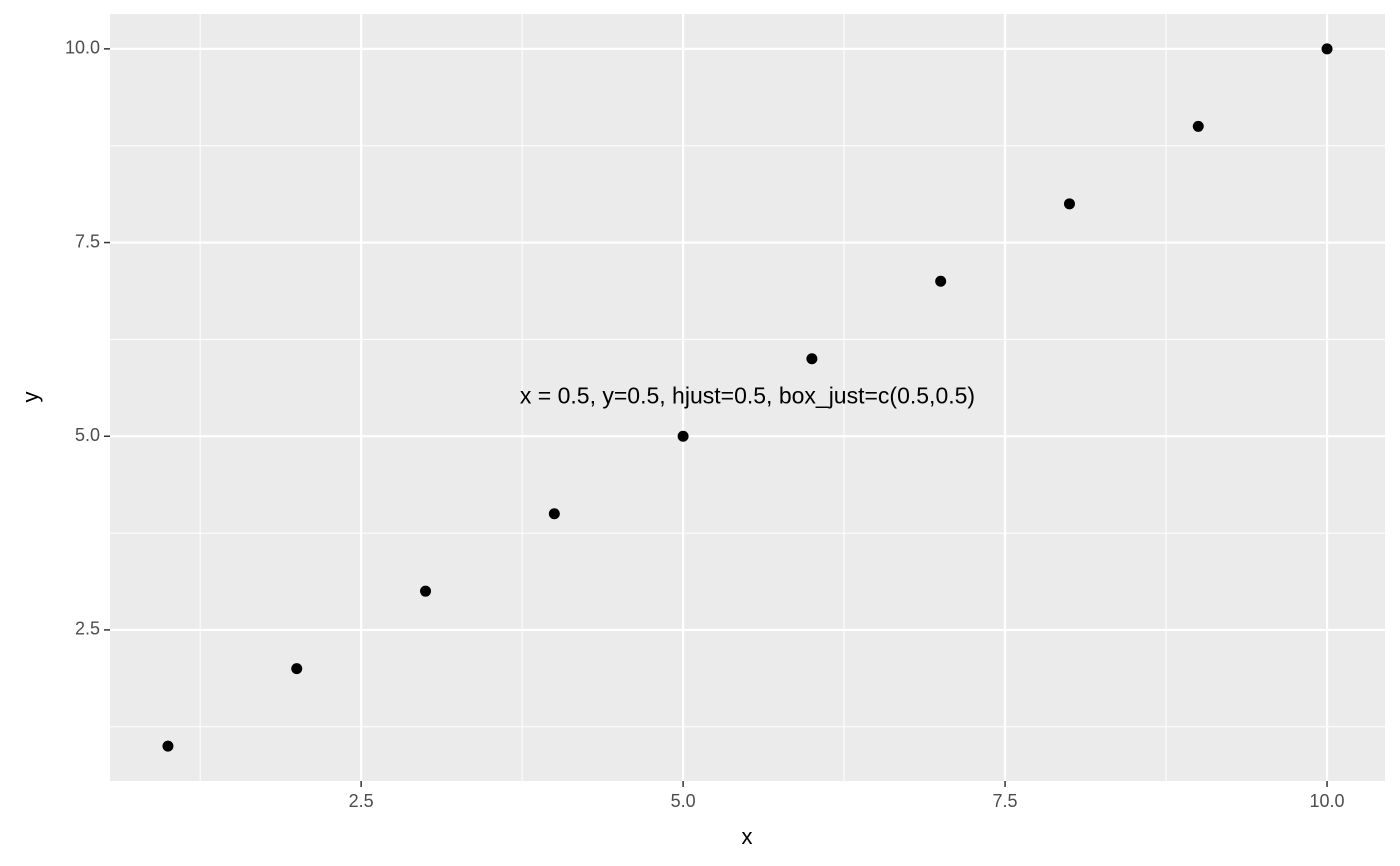 Image resolution: width=1400 pixels, height=866 pixels. What do you see at coordinates (87, 629) in the screenshot?
I see `y-tick-label: 2.5` at bounding box center [87, 629].